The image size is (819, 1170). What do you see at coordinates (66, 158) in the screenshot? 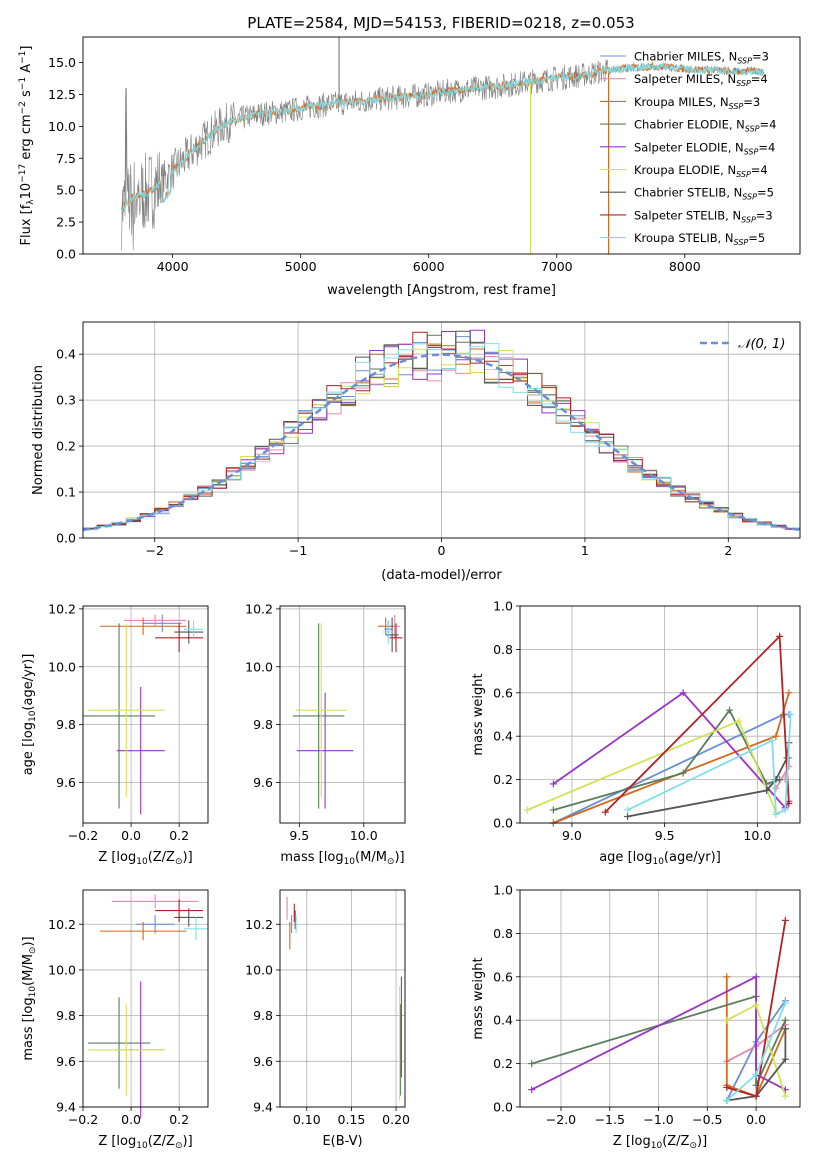
I see `y-tick-label: 7.5` at bounding box center [66, 158].